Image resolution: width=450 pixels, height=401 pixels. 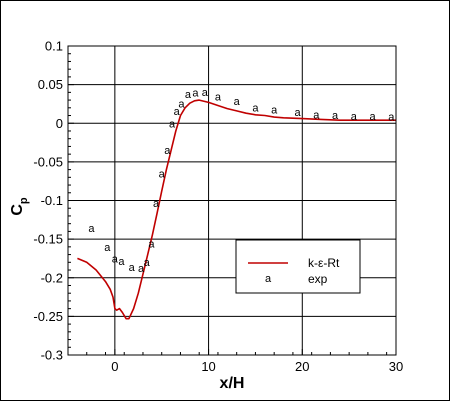 I want to click on legend-marker-swatch: a, so click(x=268, y=279).